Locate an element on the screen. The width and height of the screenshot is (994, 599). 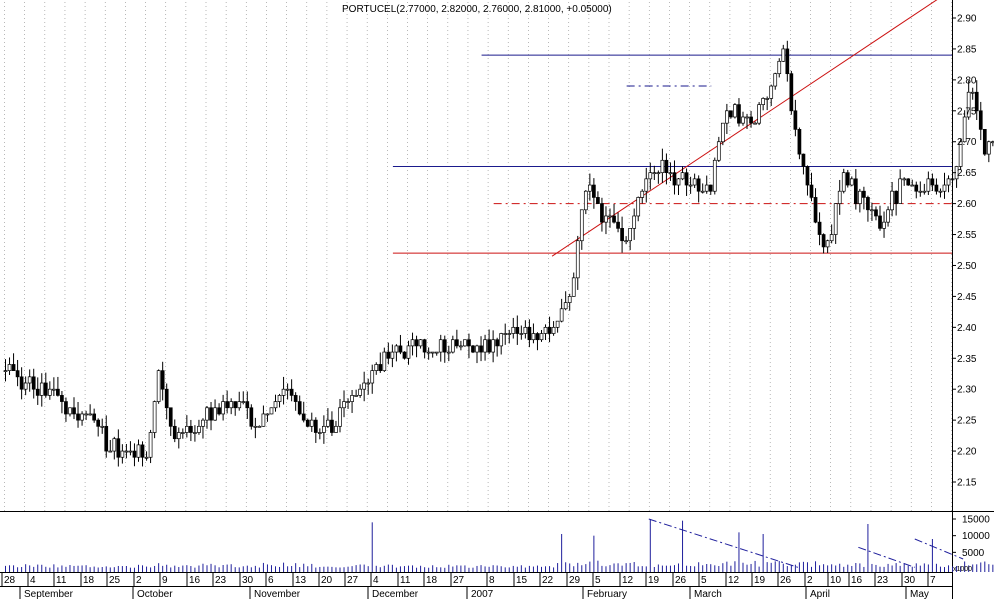
volume-trend-line is located at coordinates (723, 543).